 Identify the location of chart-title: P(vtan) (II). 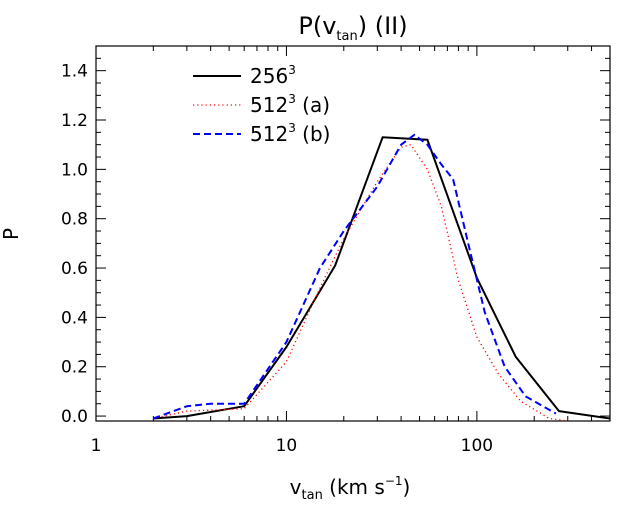
(352, 28).